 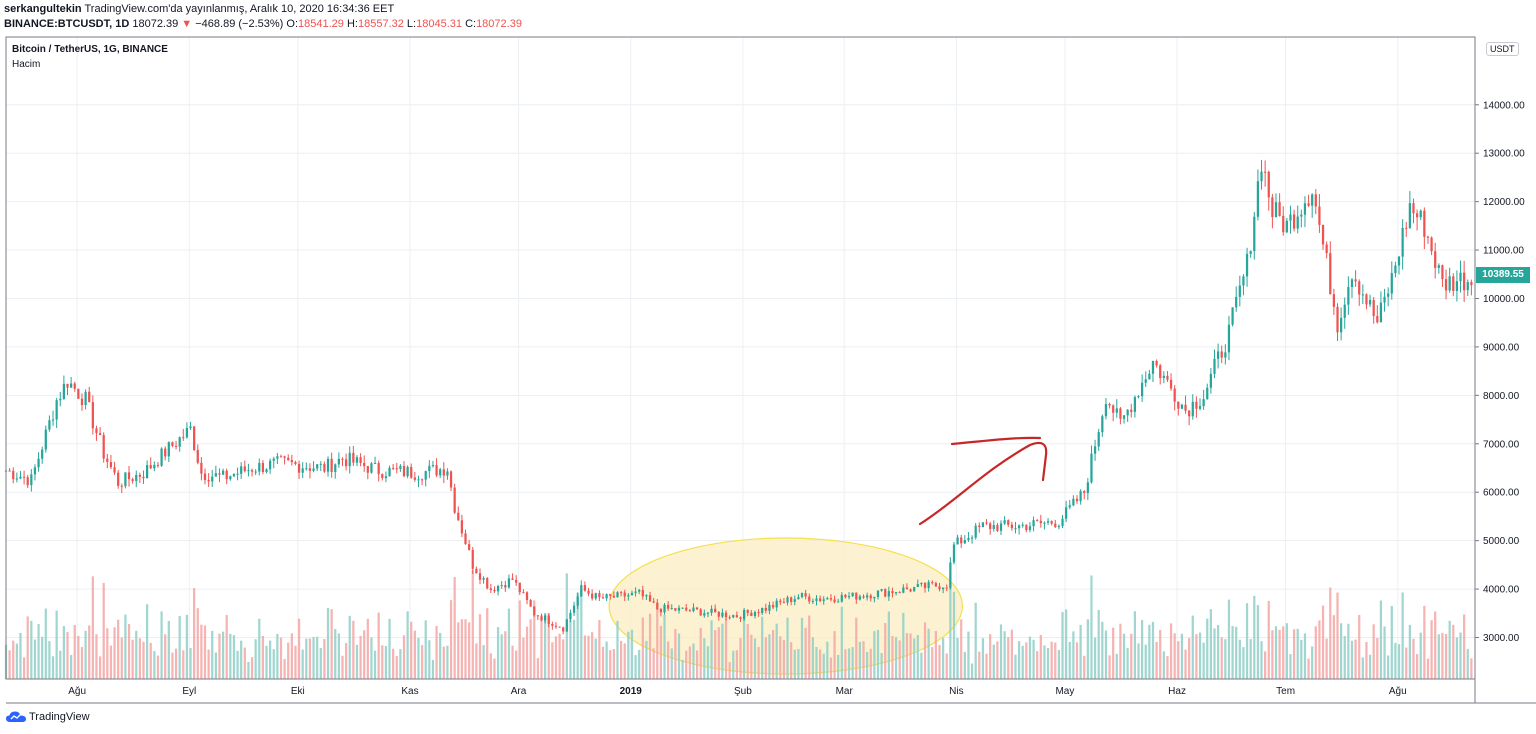 I want to click on currency-badge: USDT, so click(x=1502, y=49).